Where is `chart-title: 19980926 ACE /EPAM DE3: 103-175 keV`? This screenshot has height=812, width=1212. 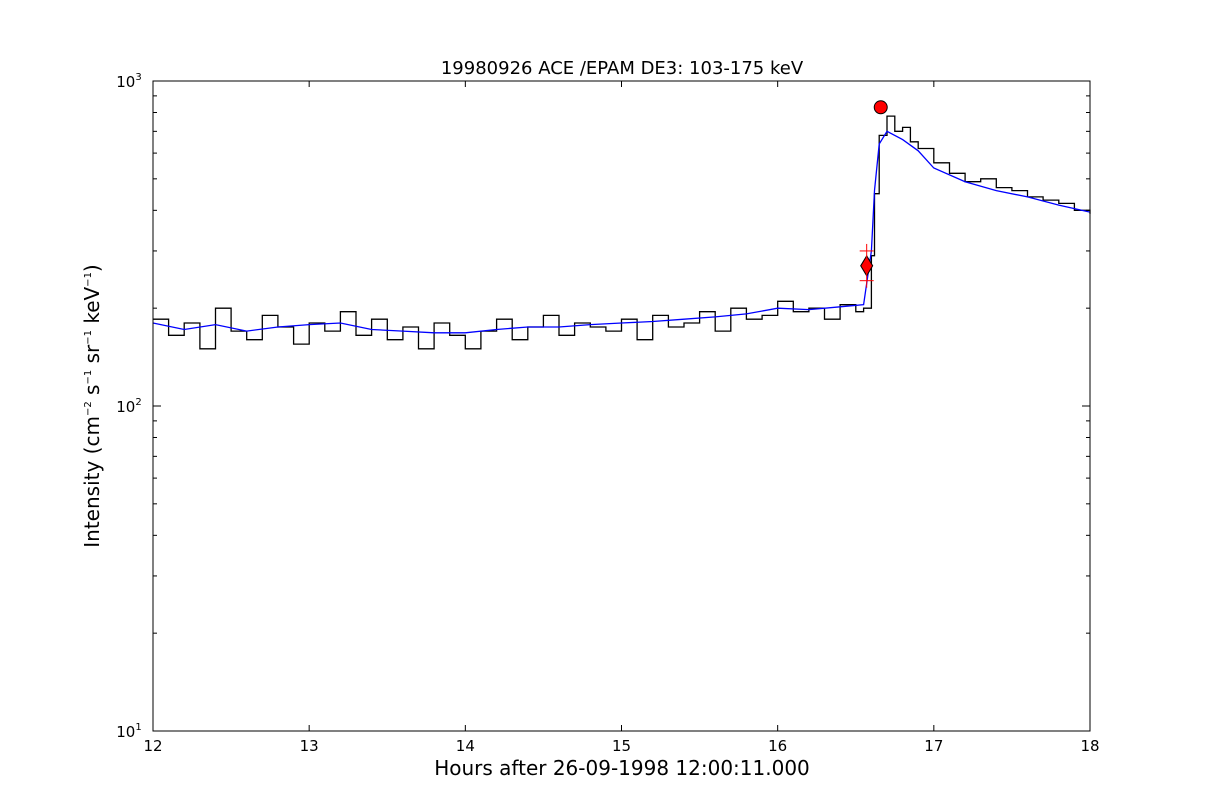
chart-title: 19980926 ACE /EPAM DE3: 103-175 keV is located at coordinates (622, 68).